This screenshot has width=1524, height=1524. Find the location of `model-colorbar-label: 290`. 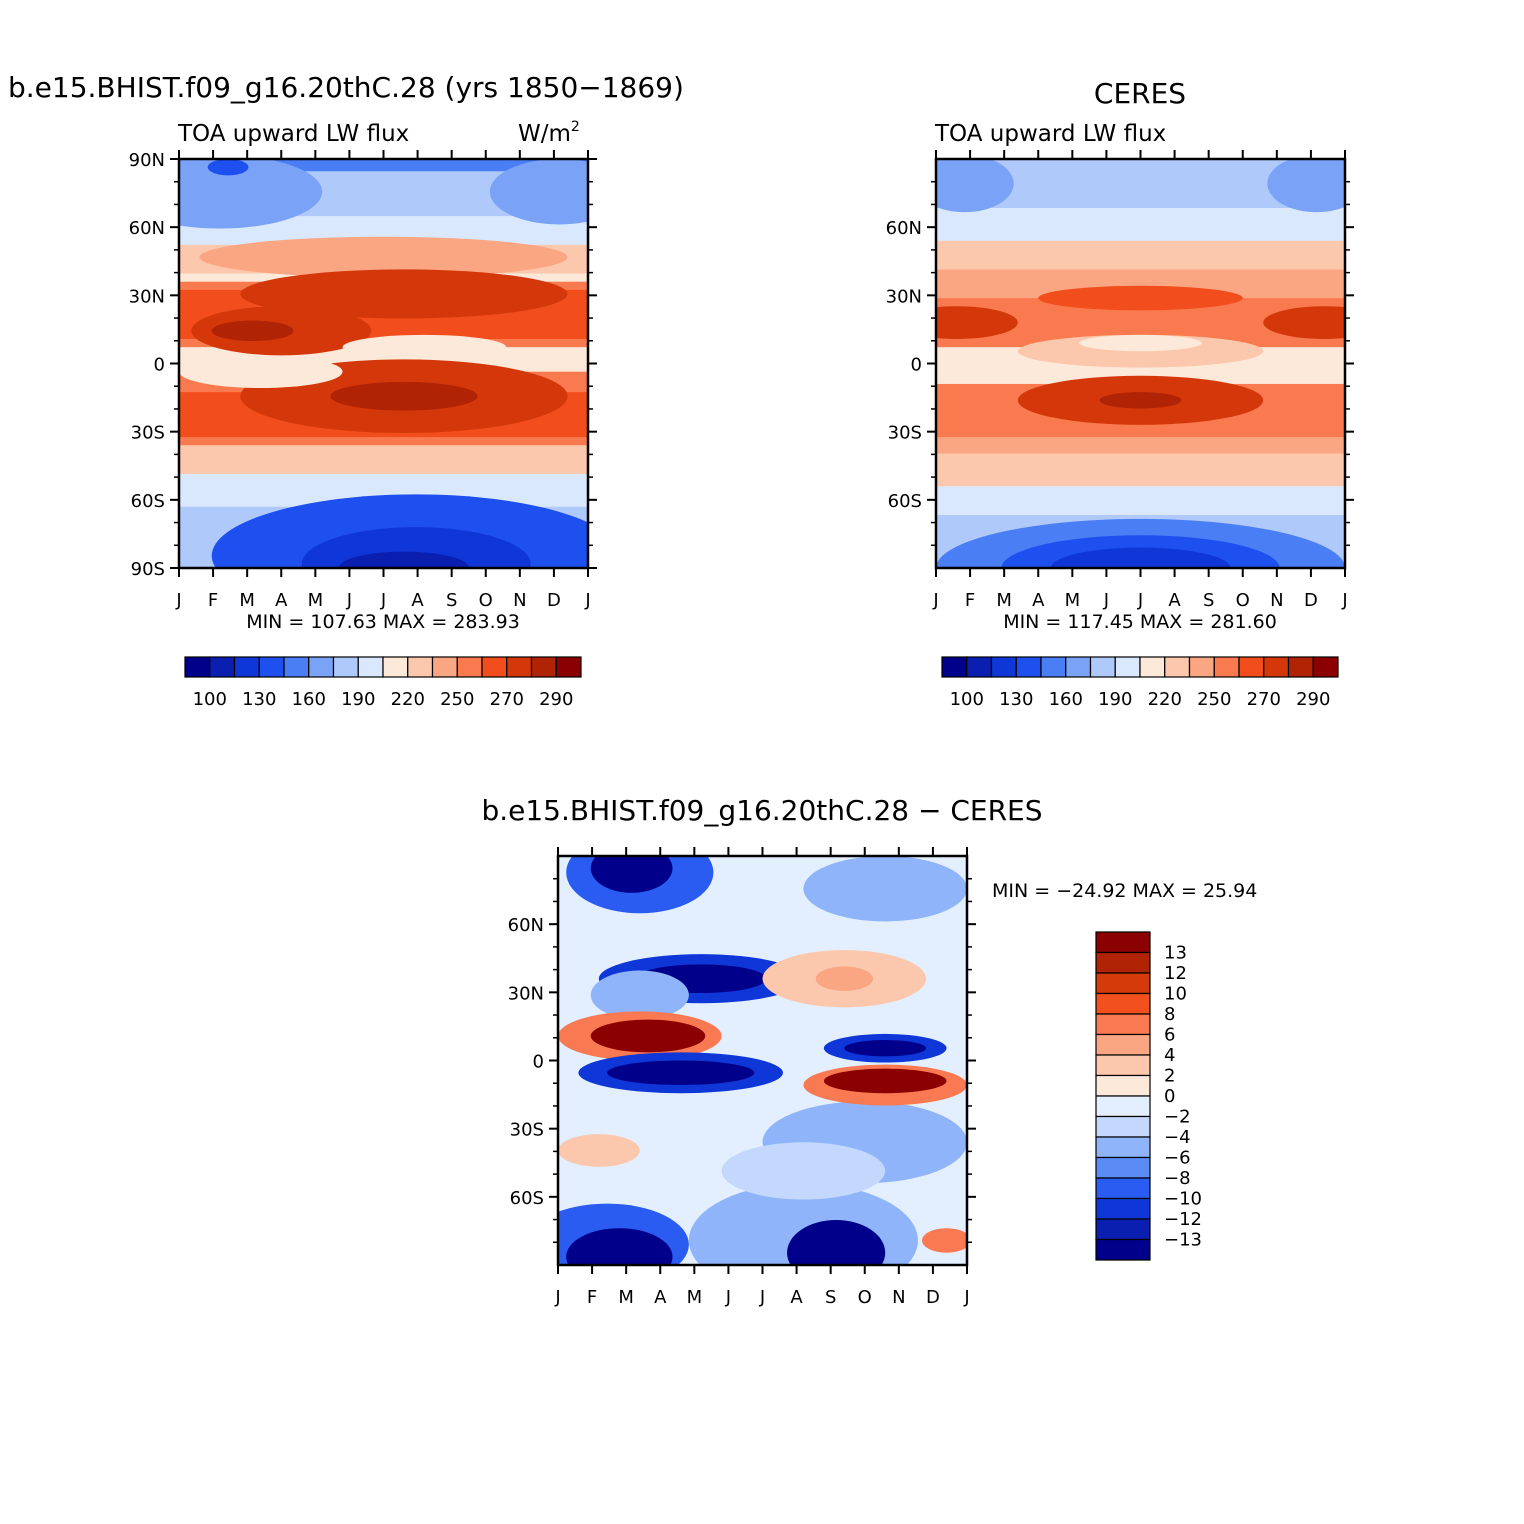

model-colorbar-label: 290 is located at coordinates (556, 699).